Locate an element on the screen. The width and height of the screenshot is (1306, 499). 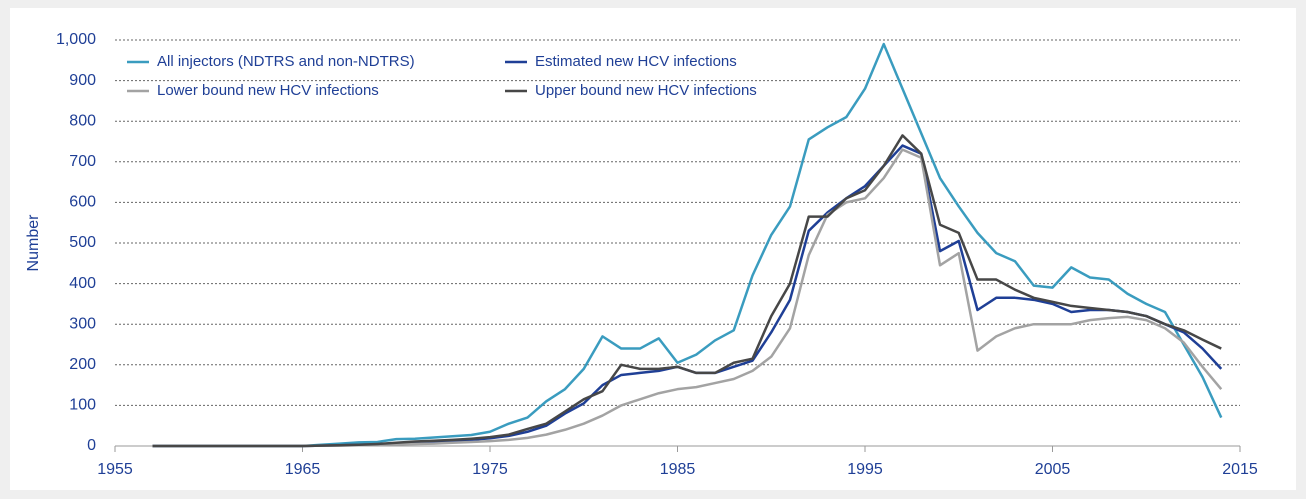
legend-label: Lower bound new HCV infections is located at coordinates (268, 90).